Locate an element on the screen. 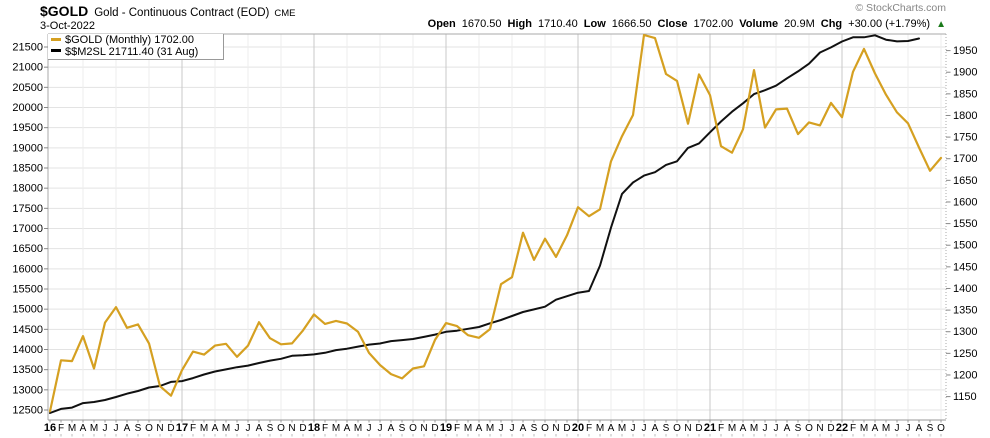  left-axis-label: 13500 is located at coordinates (27, 370).